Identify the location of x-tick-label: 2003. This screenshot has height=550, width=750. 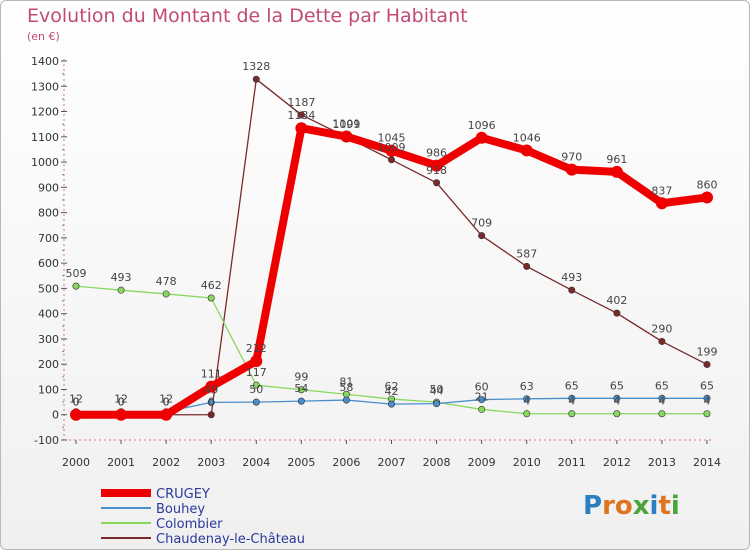
(211, 462).